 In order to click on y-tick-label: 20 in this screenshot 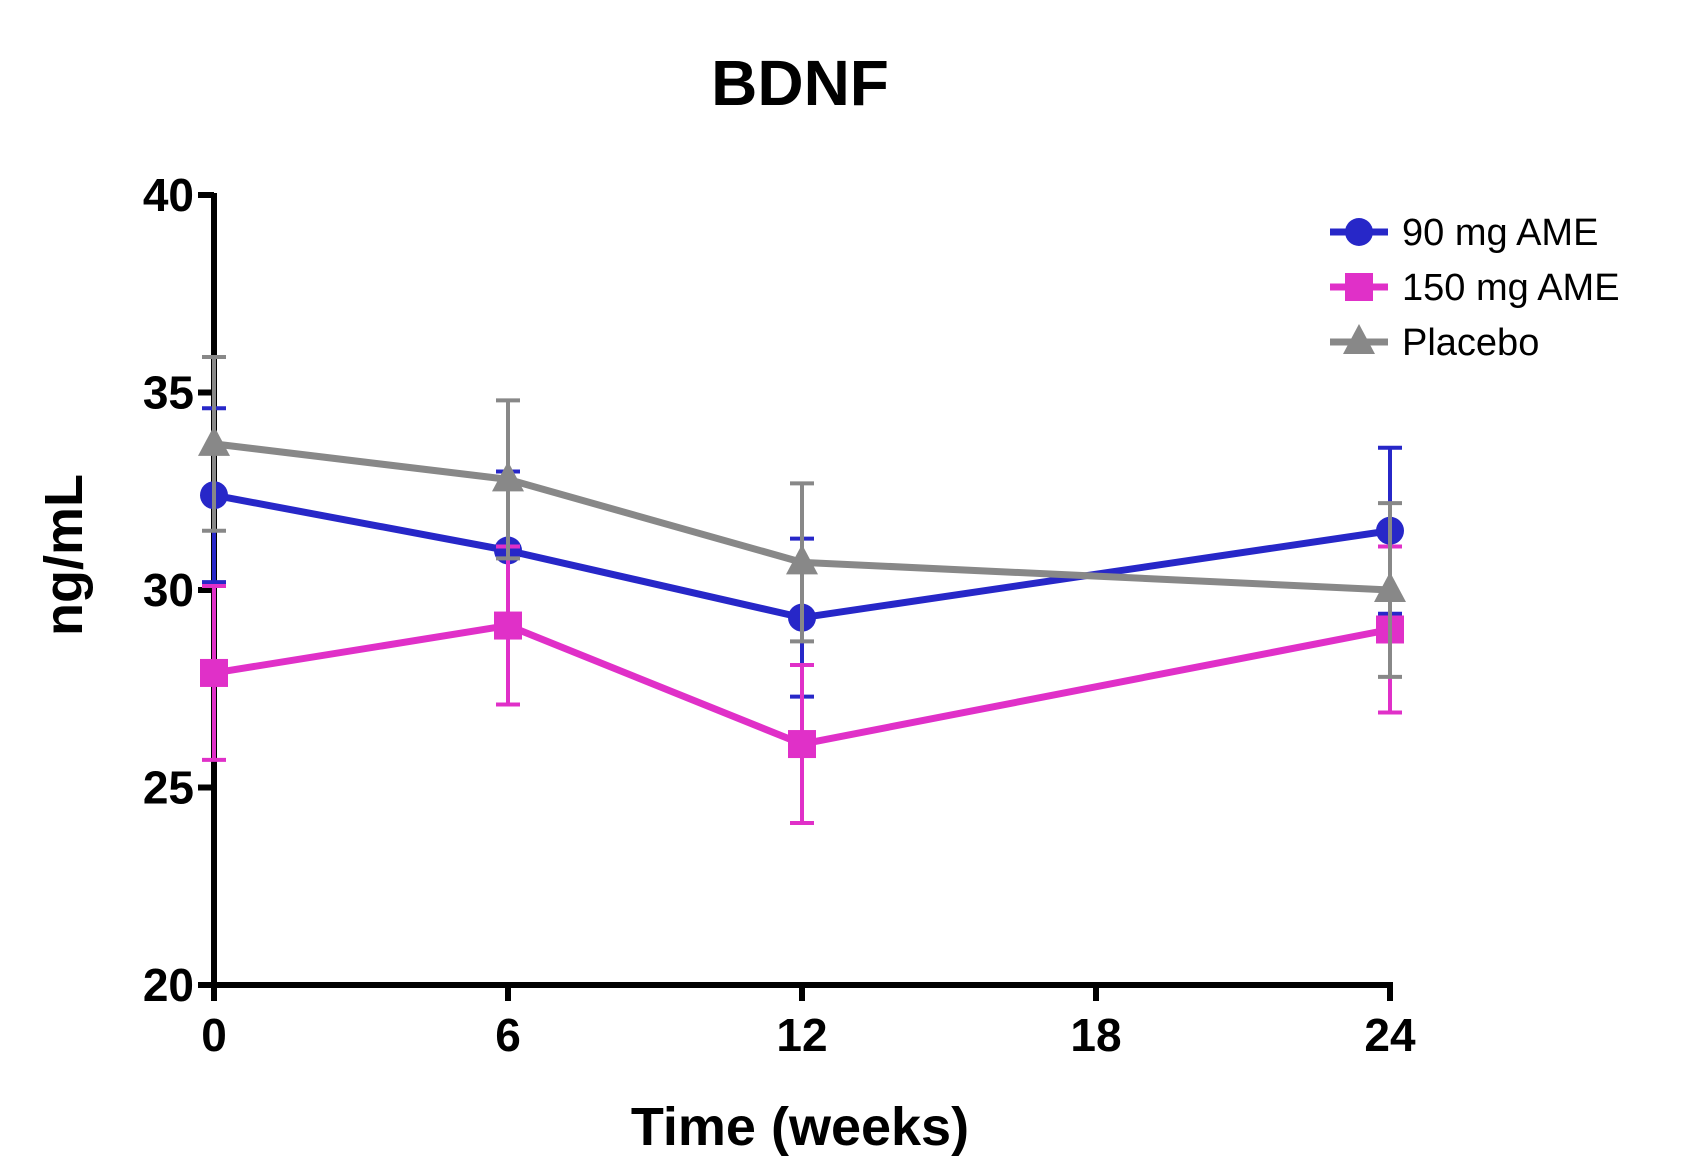, I will do `click(168, 985)`.